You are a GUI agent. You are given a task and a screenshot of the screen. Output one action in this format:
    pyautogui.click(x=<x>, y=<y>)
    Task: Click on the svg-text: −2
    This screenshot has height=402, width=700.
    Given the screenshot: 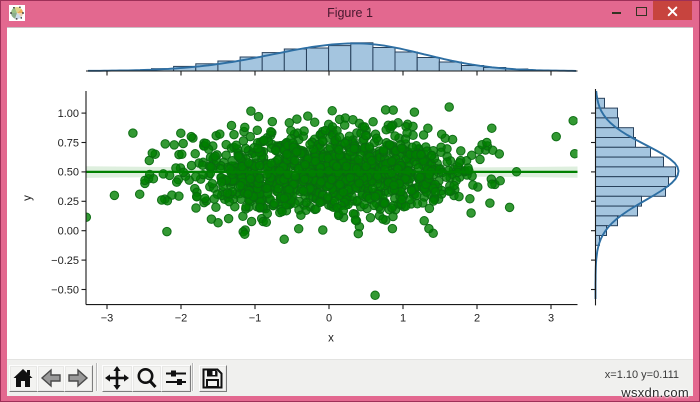 What is the action you would take?
    pyautogui.click(x=181, y=319)
    